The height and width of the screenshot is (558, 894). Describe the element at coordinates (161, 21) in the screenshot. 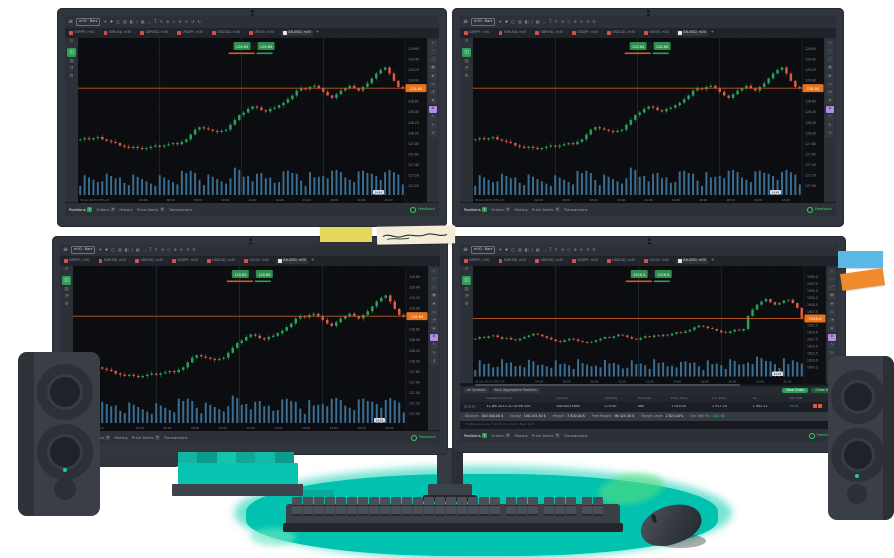

I see `draw-icon: ✎` at that location.